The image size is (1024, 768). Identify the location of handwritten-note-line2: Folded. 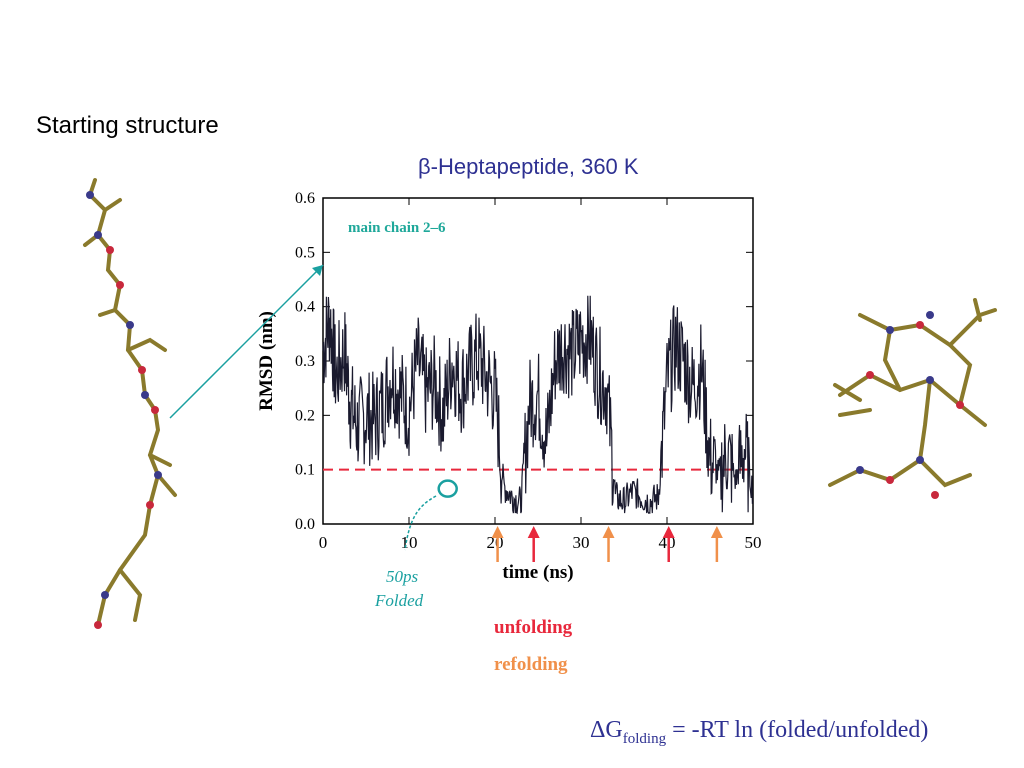
(399, 600).